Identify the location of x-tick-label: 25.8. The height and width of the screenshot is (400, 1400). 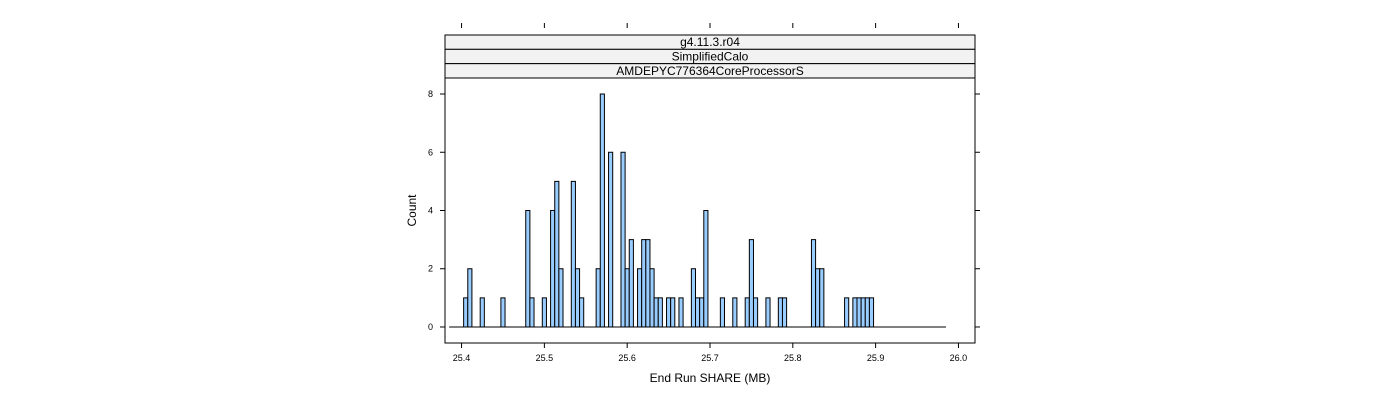
(793, 358).